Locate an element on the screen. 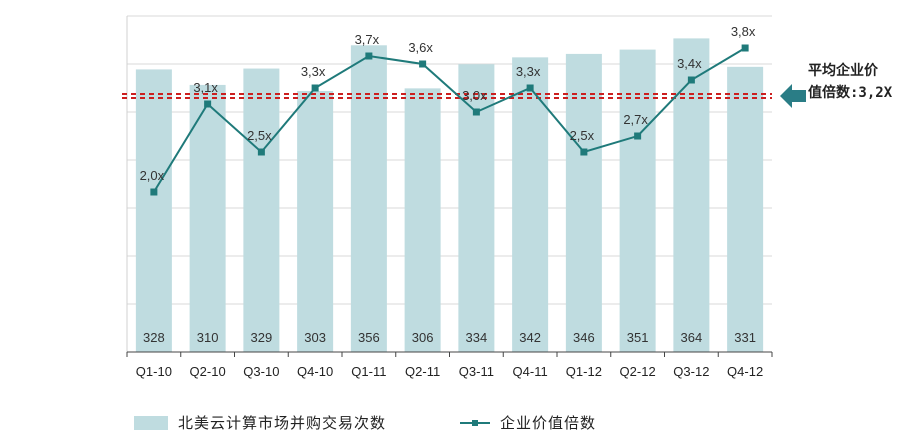  x-tick-label: Q1-11 is located at coordinates (368, 371).